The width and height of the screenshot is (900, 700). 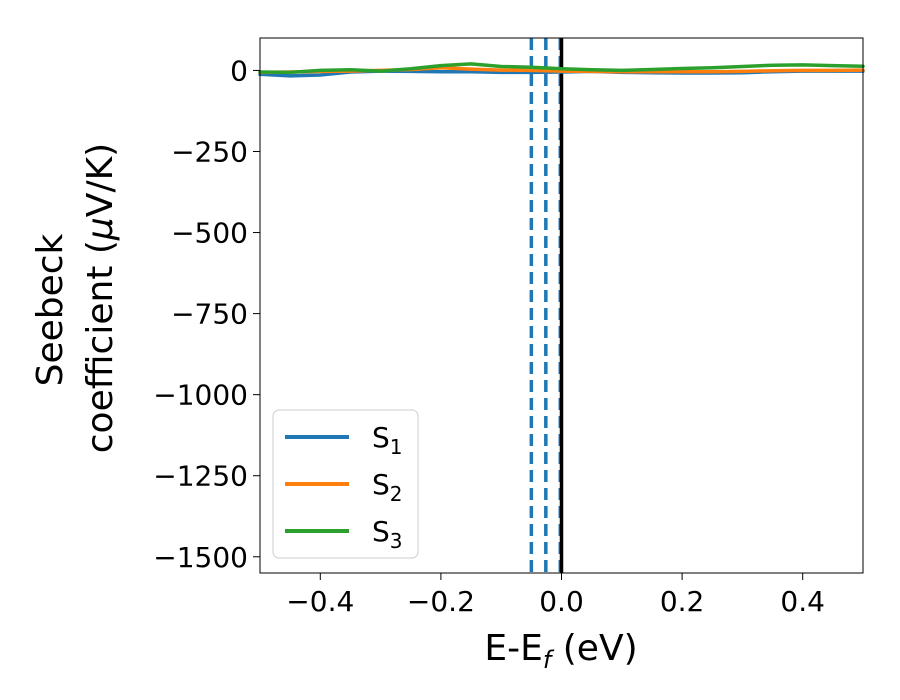 What do you see at coordinates (320, 601) in the screenshot?
I see `x-tick-label: −0.4` at bounding box center [320, 601].